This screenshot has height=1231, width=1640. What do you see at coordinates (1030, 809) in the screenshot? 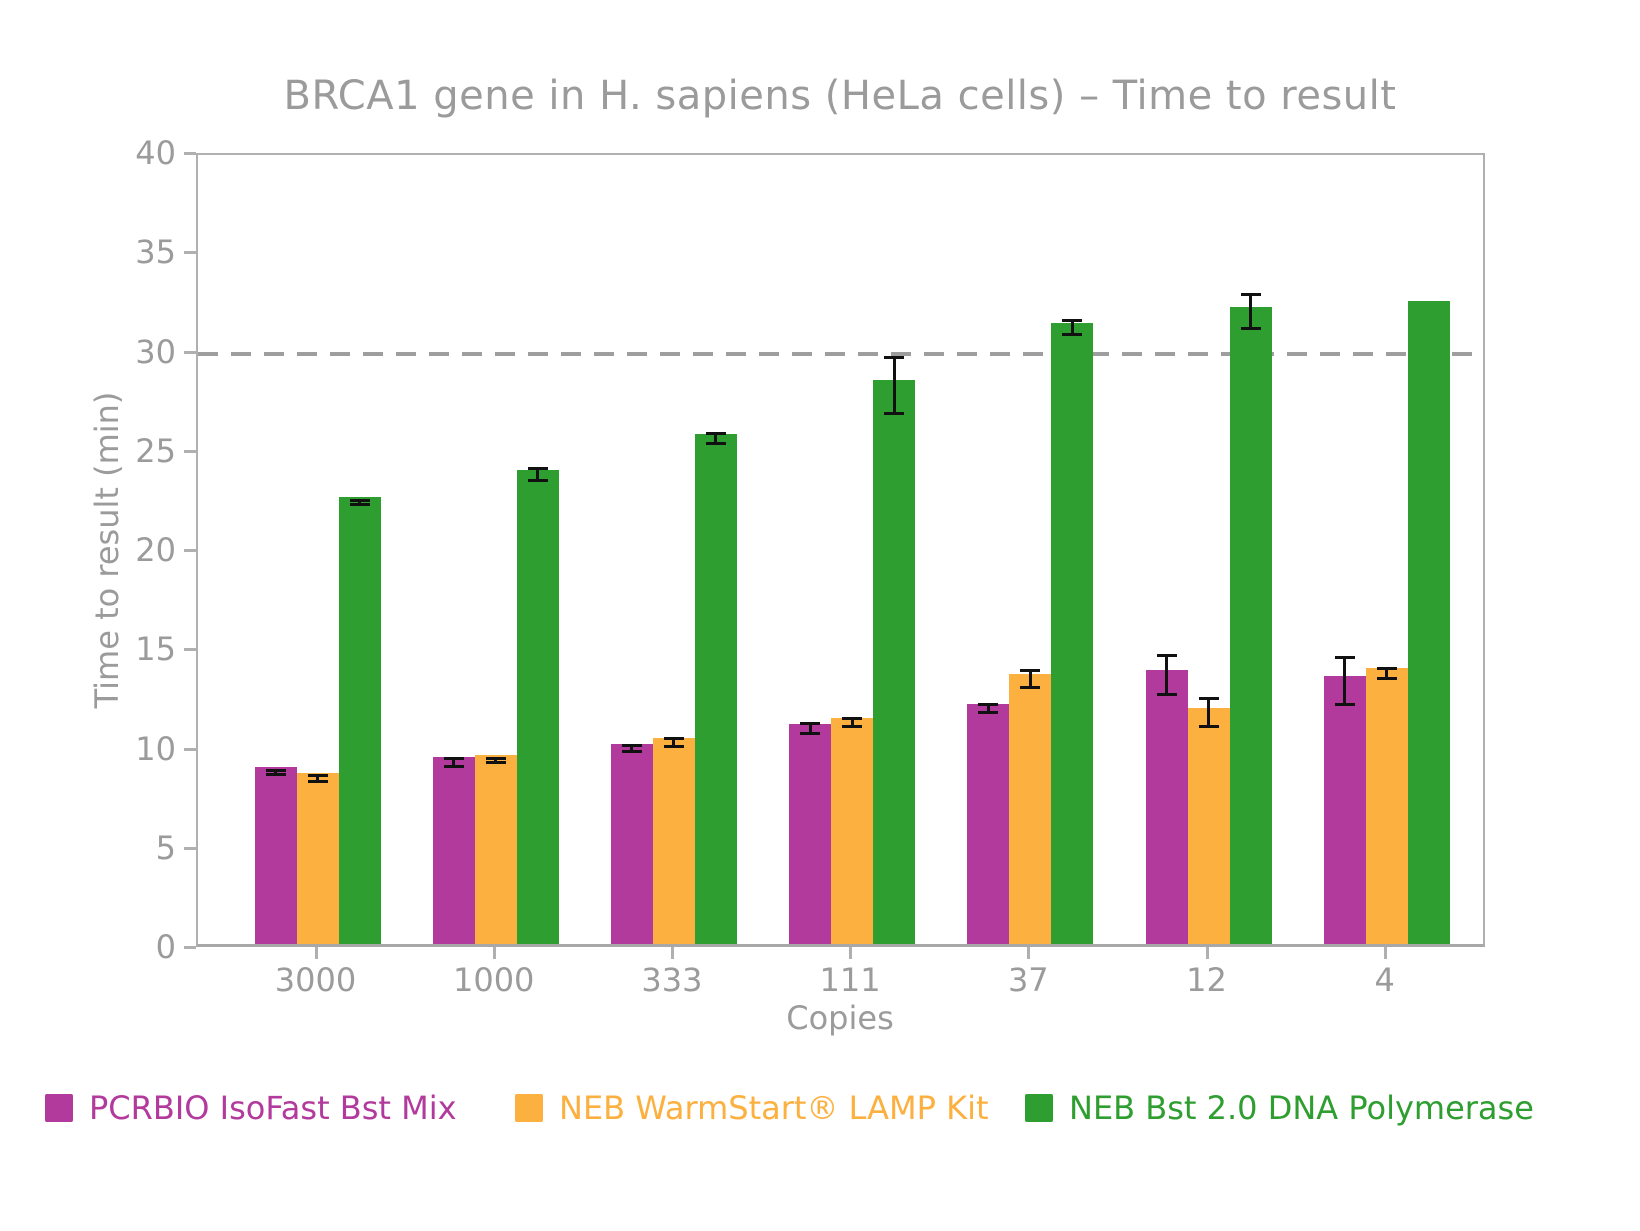
I see `bar-37-series1` at bounding box center [1030, 809].